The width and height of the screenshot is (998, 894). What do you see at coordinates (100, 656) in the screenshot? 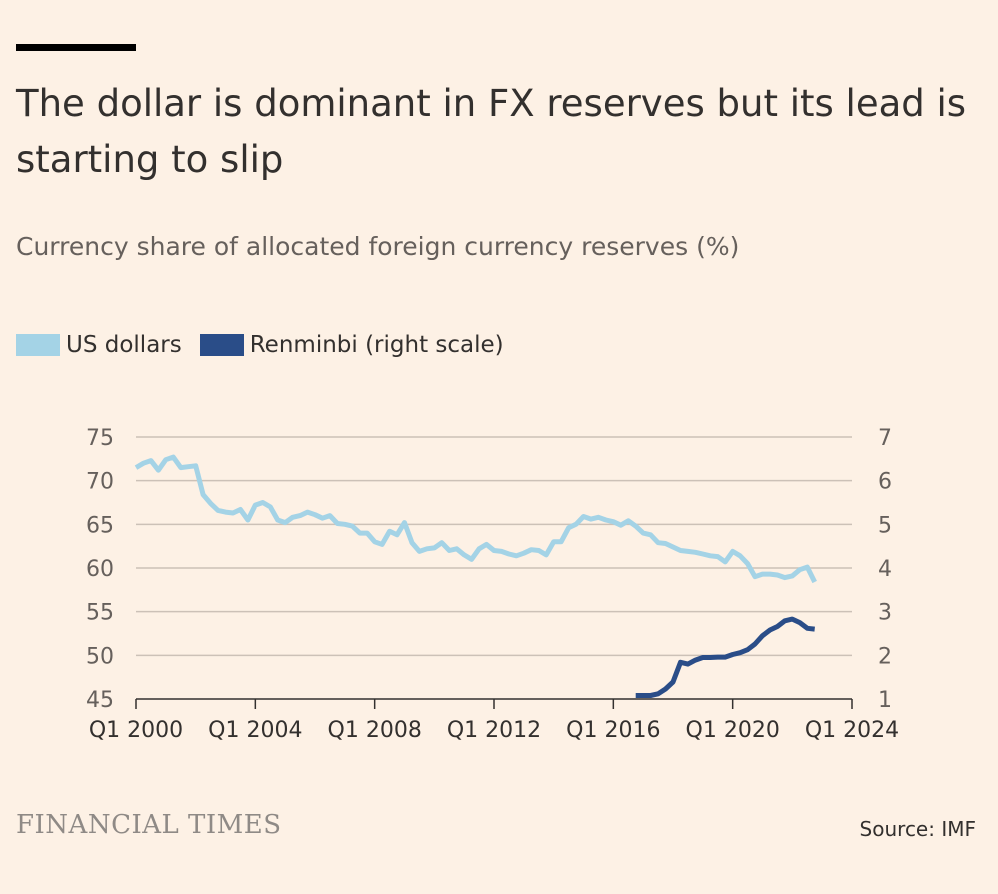
I see `y-tick-label-50: 50` at bounding box center [100, 656].